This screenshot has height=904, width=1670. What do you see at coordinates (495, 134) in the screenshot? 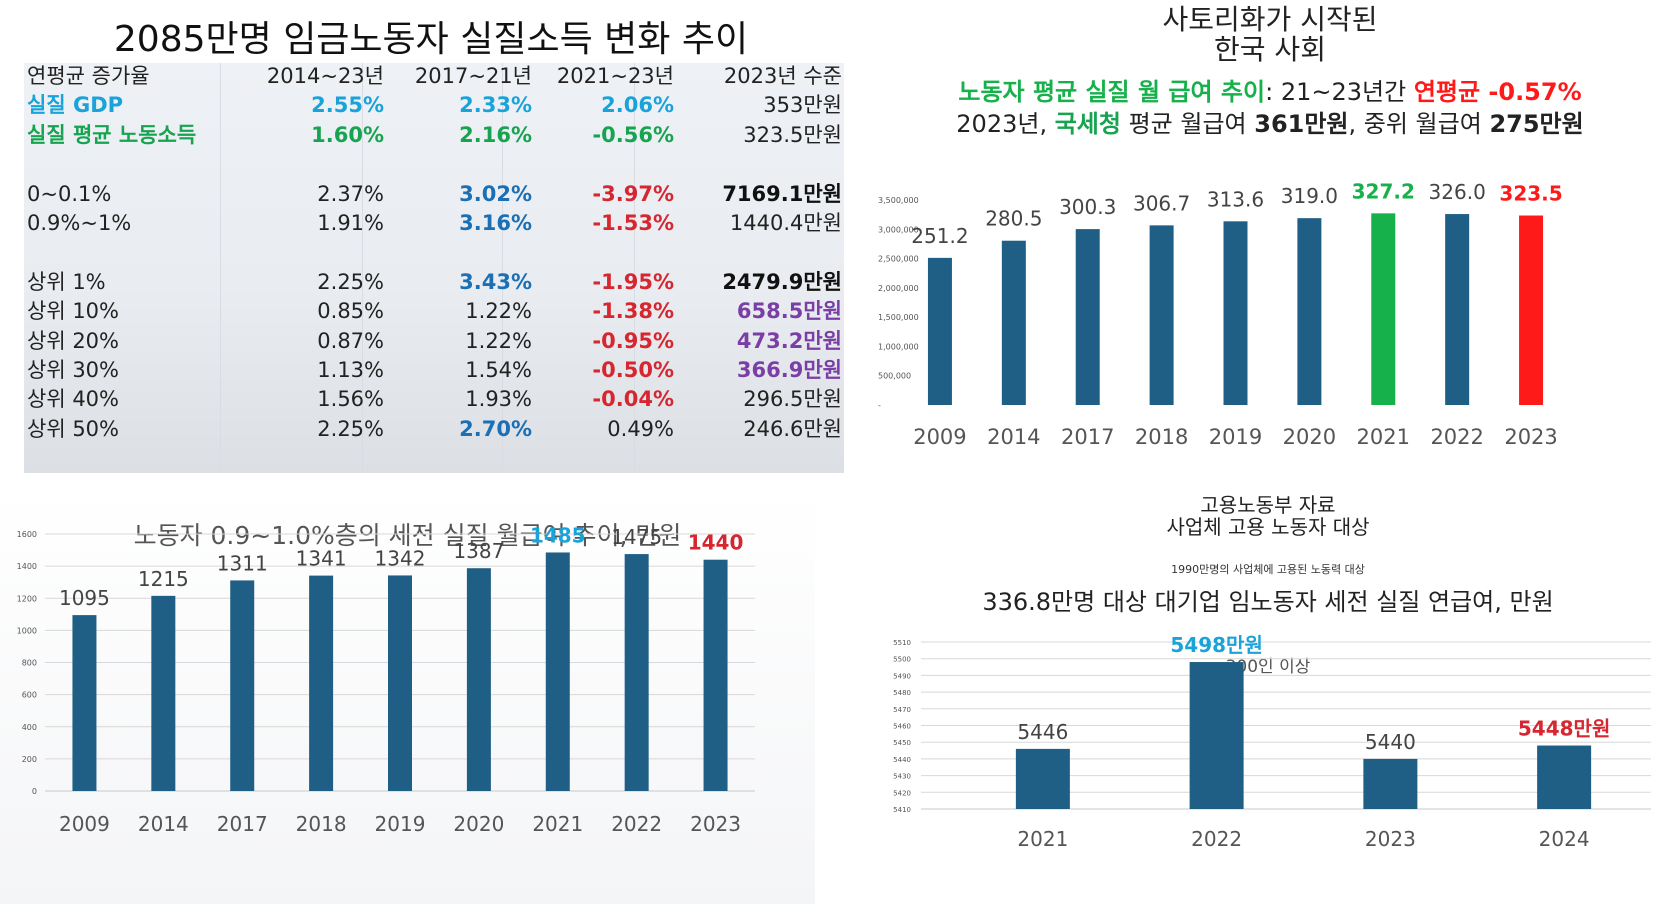
I see `table-cell: 2.16%` at bounding box center [495, 134].